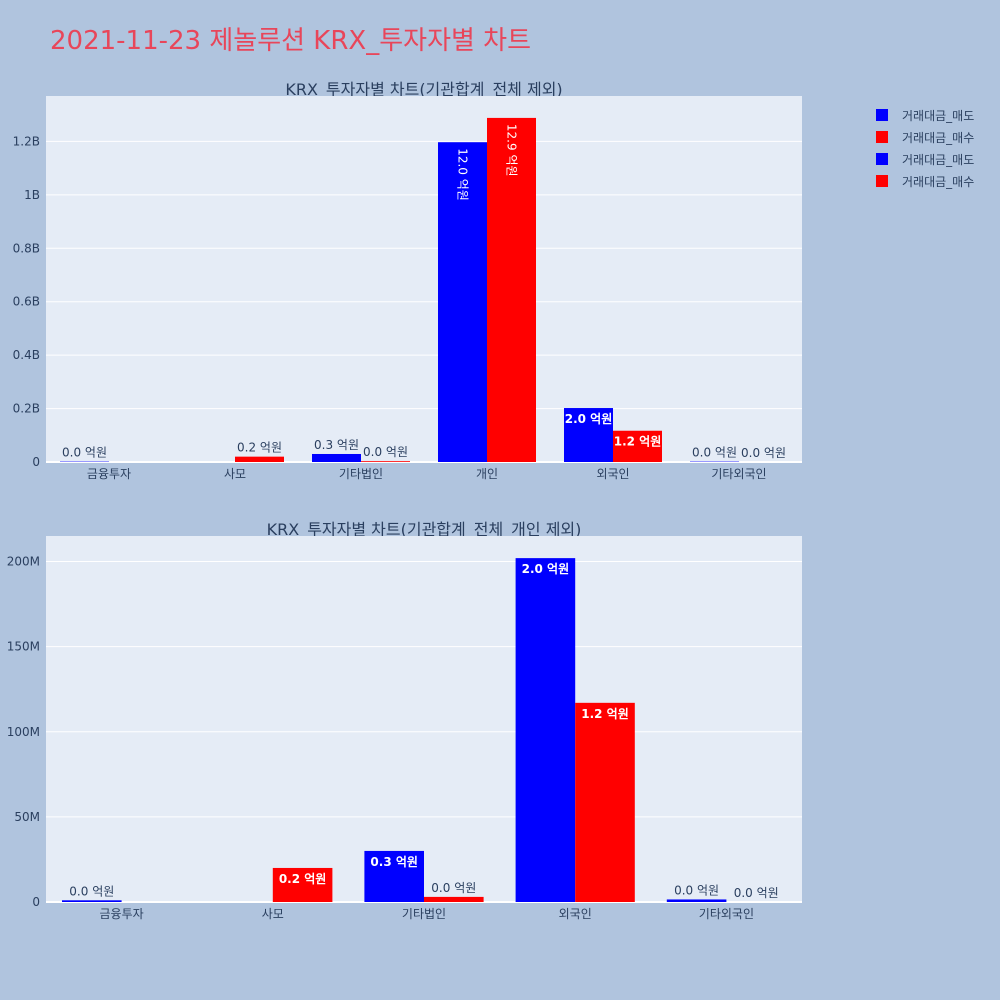 The image size is (1000, 1000). I want to click on y-tick-label: 0.2B, so click(26, 409).